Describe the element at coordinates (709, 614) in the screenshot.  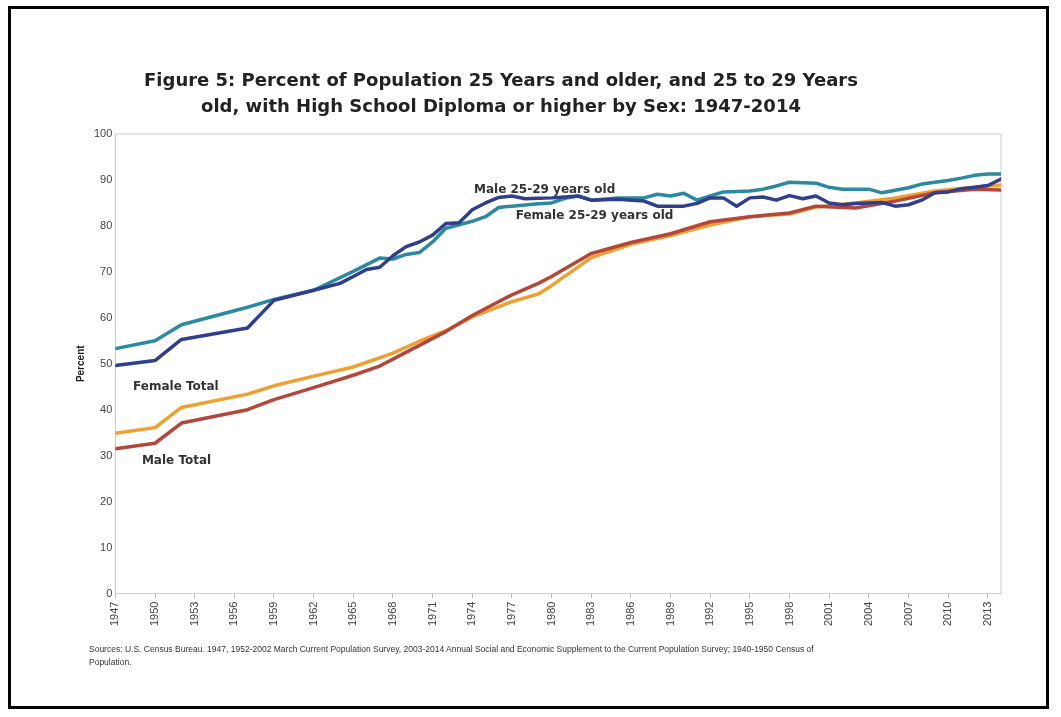
I see `x-tick-label: 1992` at that location.